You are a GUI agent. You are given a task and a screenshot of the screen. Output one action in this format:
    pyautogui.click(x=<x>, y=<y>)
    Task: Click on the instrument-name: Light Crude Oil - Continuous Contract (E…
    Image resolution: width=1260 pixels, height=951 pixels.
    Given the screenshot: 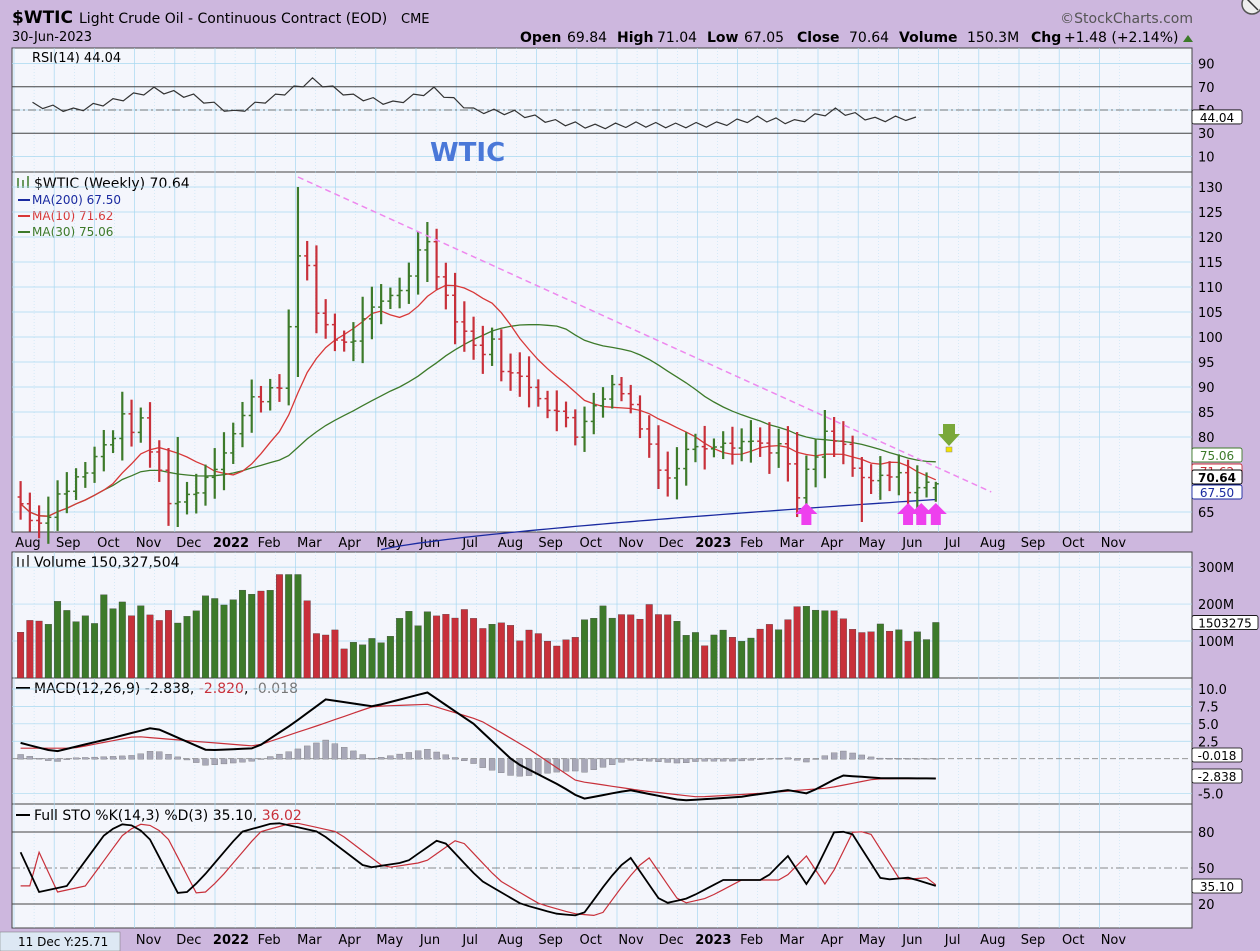 What is the action you would take?
    pyautogui.click(x=233, y=19)
    